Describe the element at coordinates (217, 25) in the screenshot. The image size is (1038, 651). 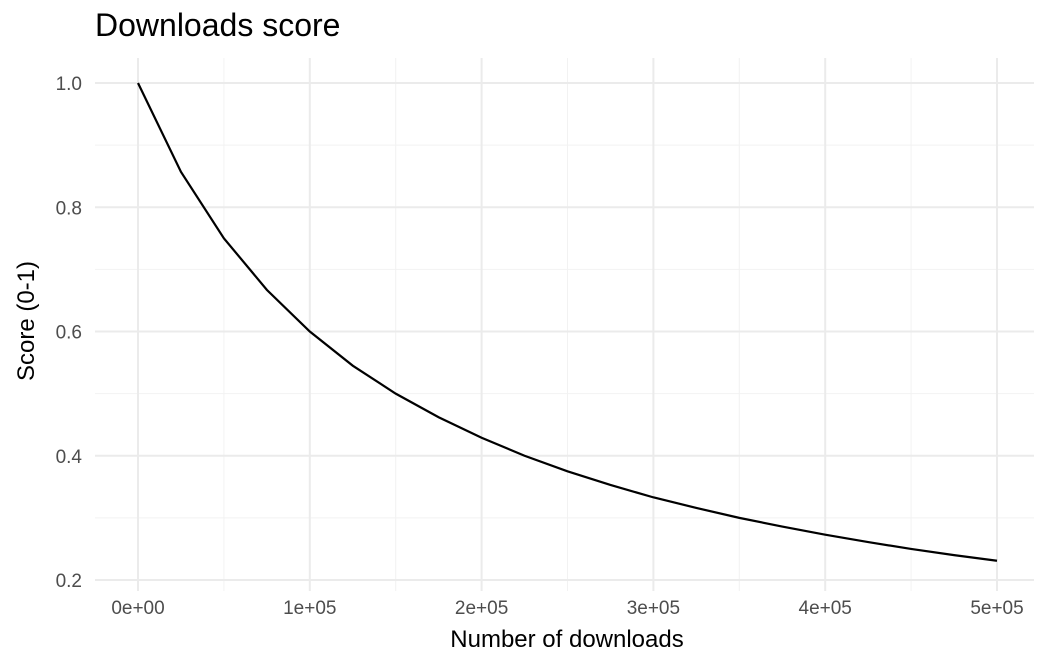
I see `chart-title: Downloads score` at that location.